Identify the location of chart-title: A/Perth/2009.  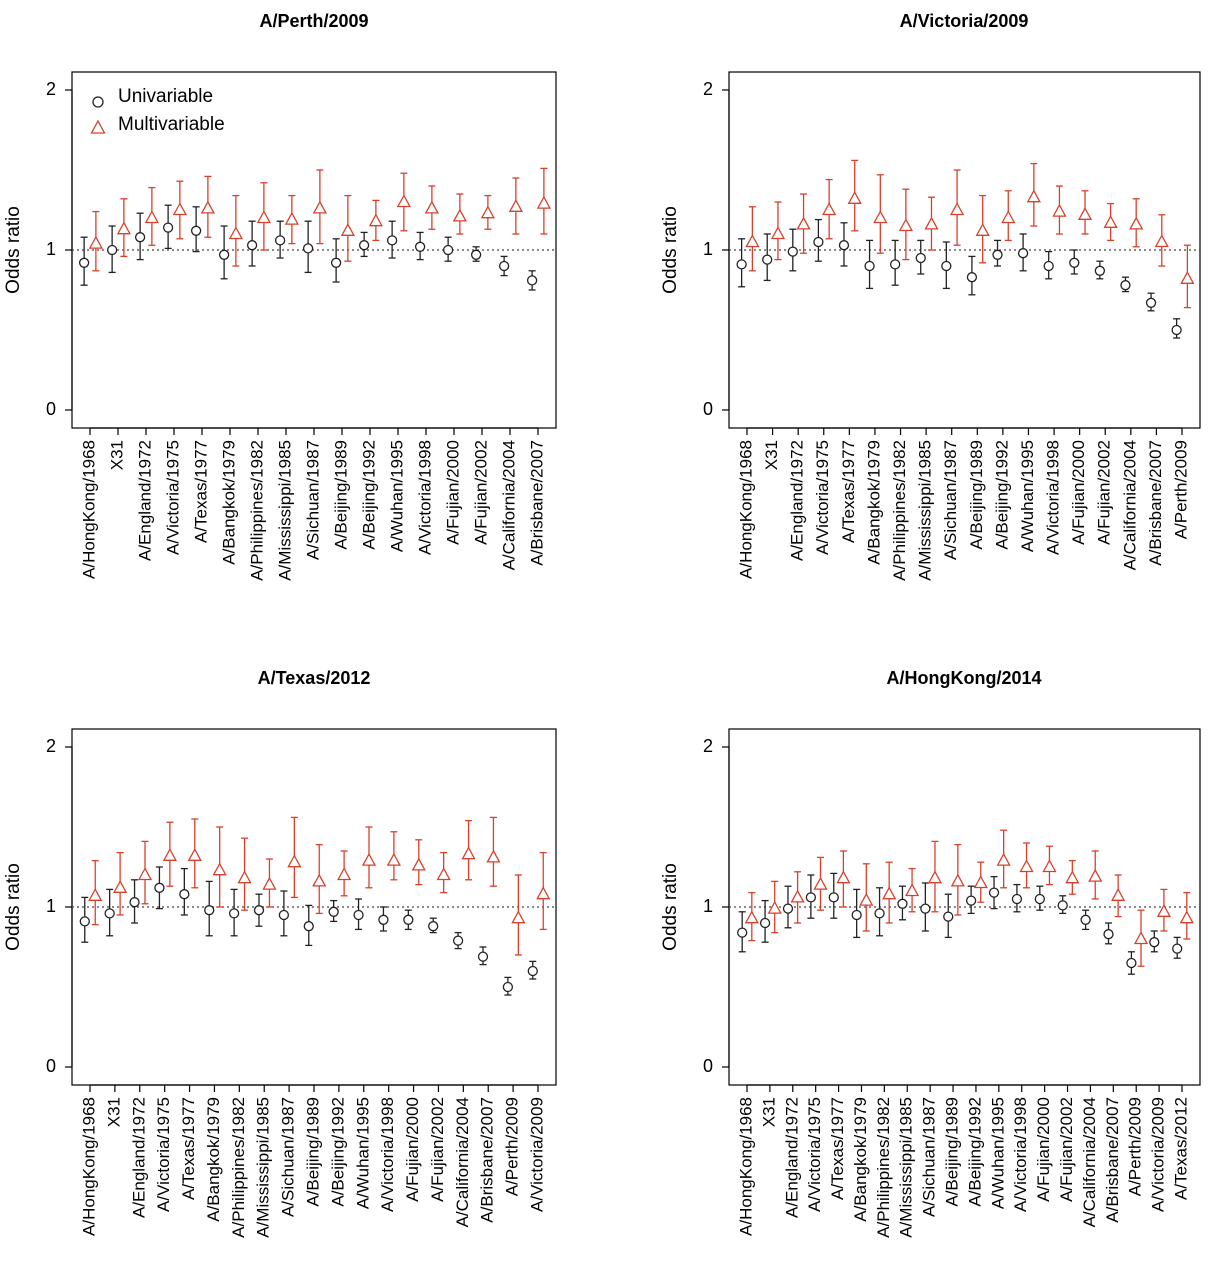
(313, 21).